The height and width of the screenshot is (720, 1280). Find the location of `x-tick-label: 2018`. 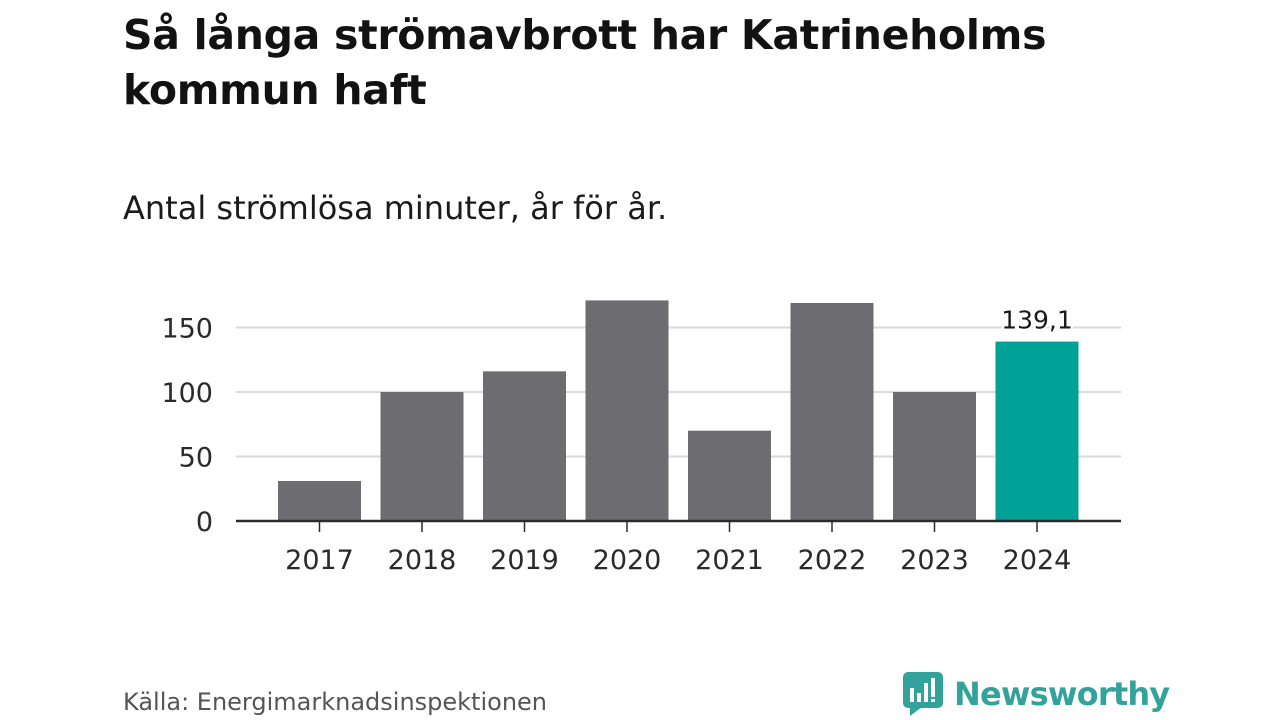

x-tick-label: 2018 is located at coordinates (422, 560).